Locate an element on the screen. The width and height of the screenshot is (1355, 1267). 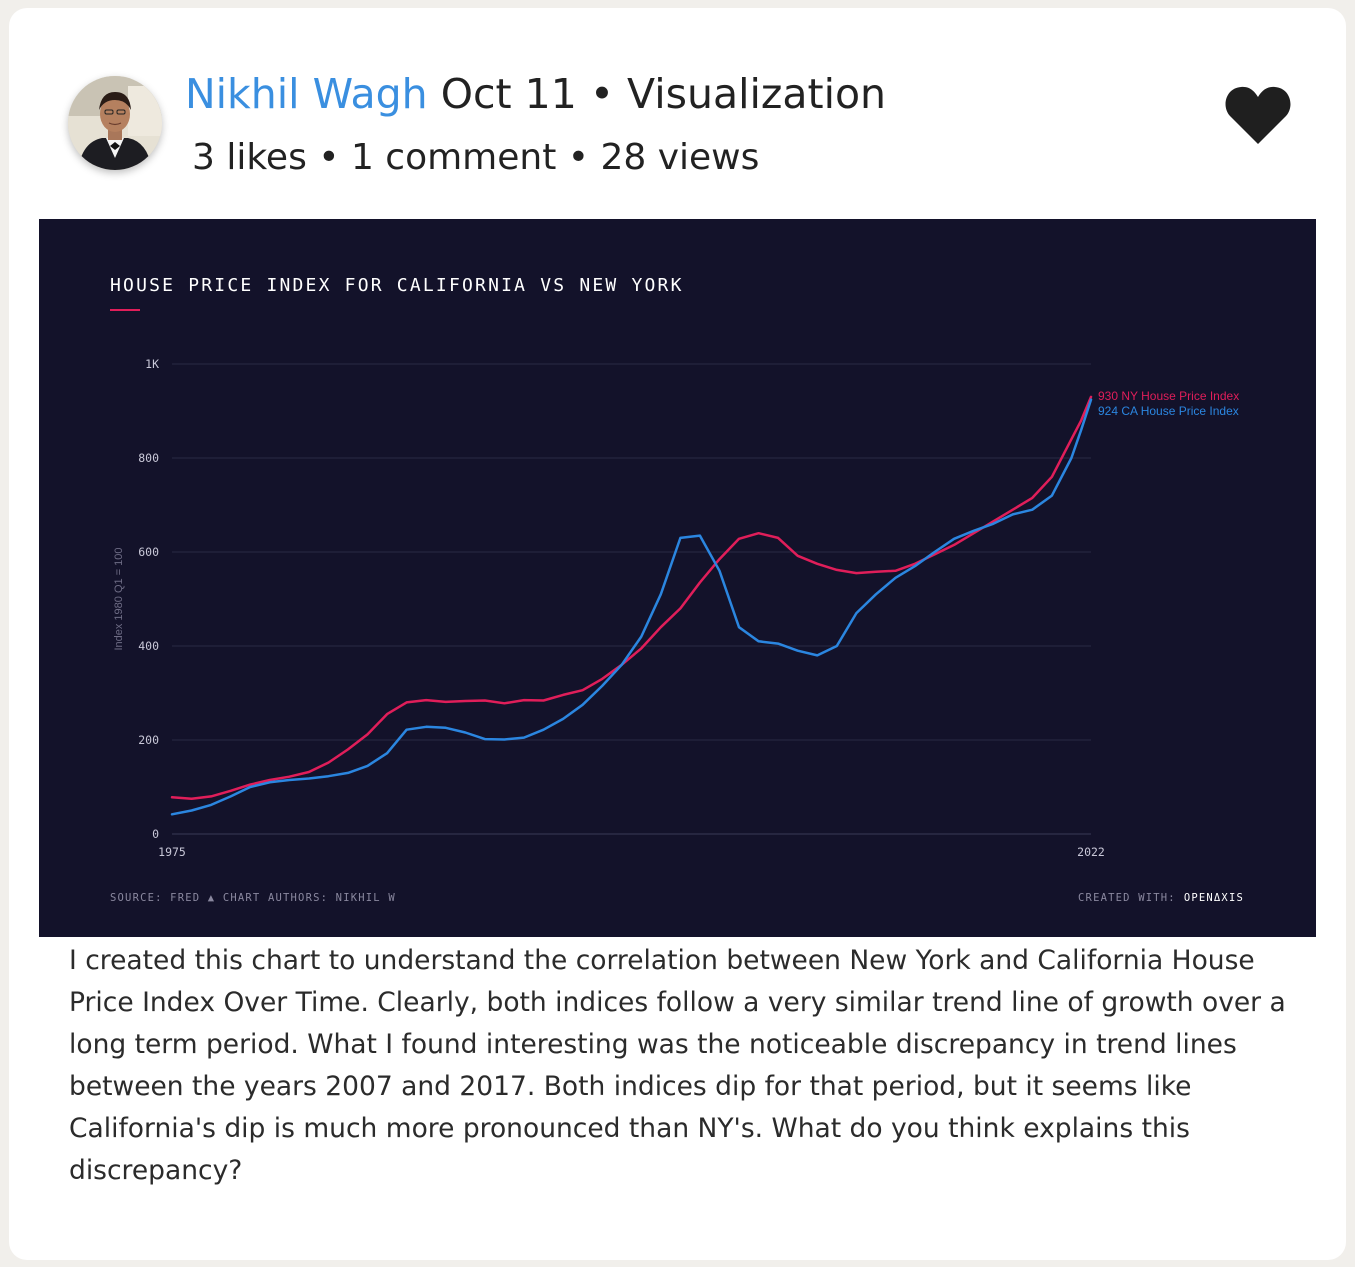
x-tick-label: 1975 is located at coordinates (172, 852).